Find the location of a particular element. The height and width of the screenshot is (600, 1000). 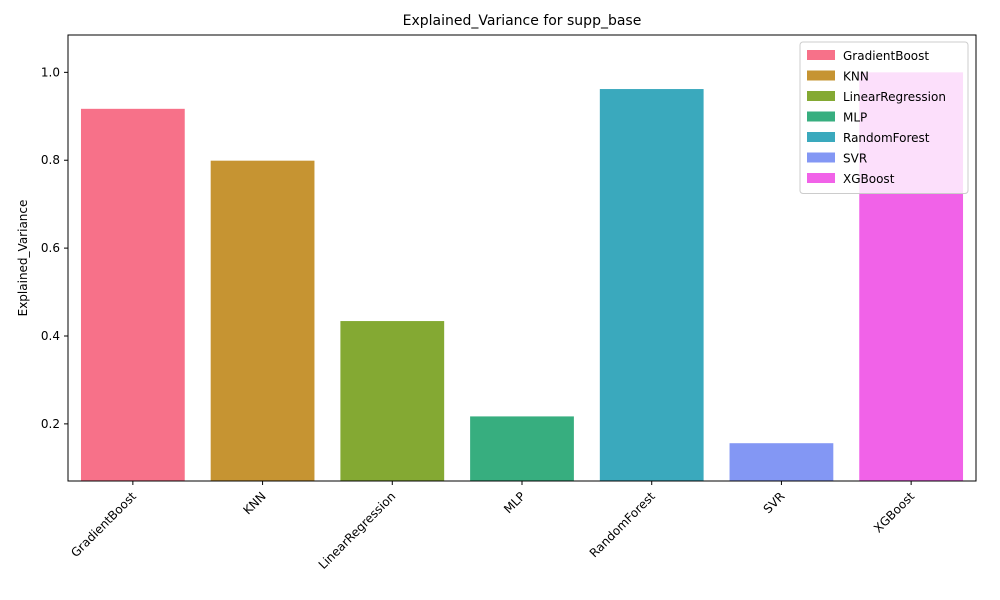

y-tick-label: 0.2 is located at coordinates (50, 424).